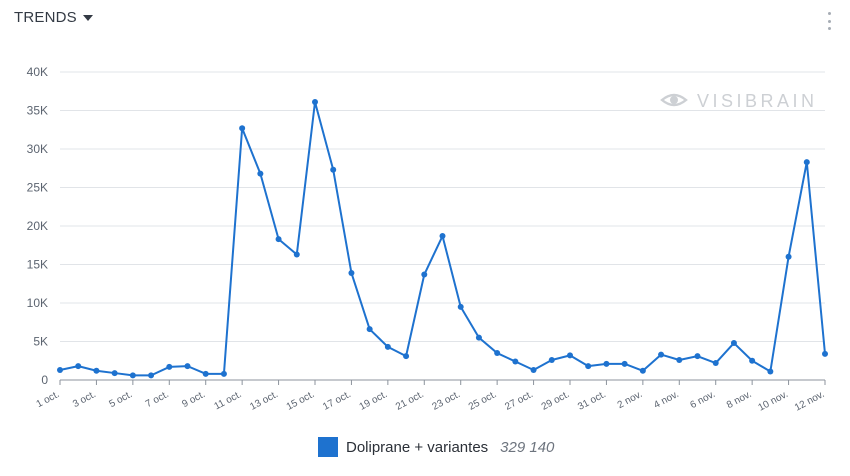 The height and width of the screenshot is (476, 850). Describe the element at coordinates (84, 399) in the screenshot. I see `x-tick-label: 3 oct.` at that location.